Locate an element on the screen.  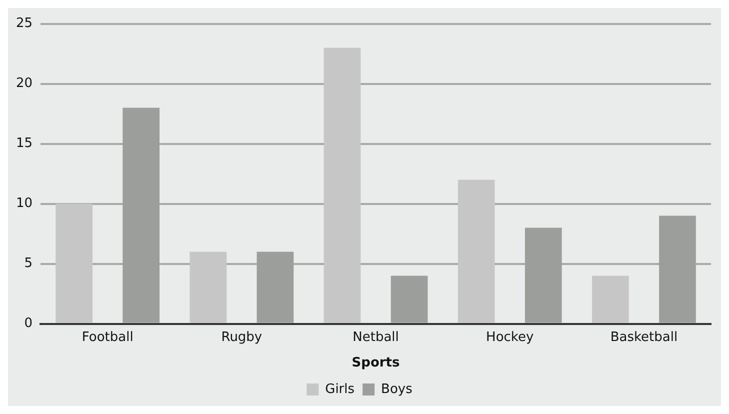
y-tick-label: 20 is located at coordinates (24, 84).